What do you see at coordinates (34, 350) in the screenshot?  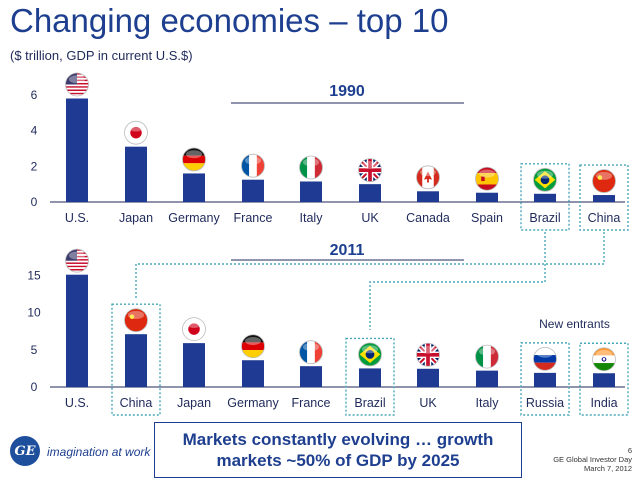 I see `y-tick-label: 5` at bounding box center [34, 350].